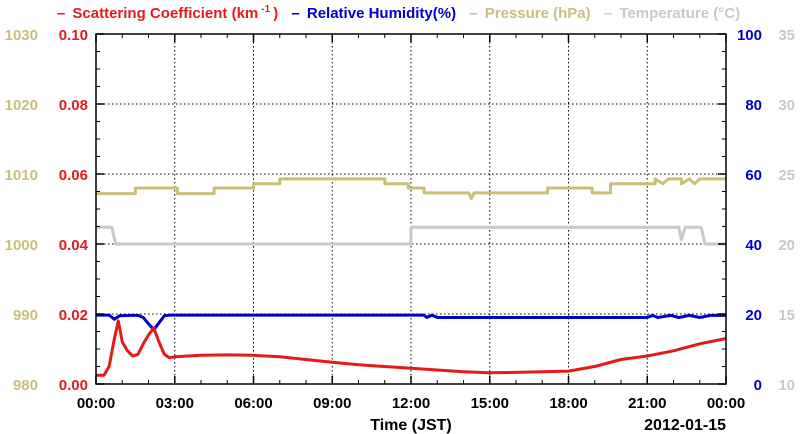 Image resolution: width=800 pixels, height=434 pixels. Describe the element at coordinates (786, 35) in the screenshot. I see `temperature-axis-label: 35` at that location.